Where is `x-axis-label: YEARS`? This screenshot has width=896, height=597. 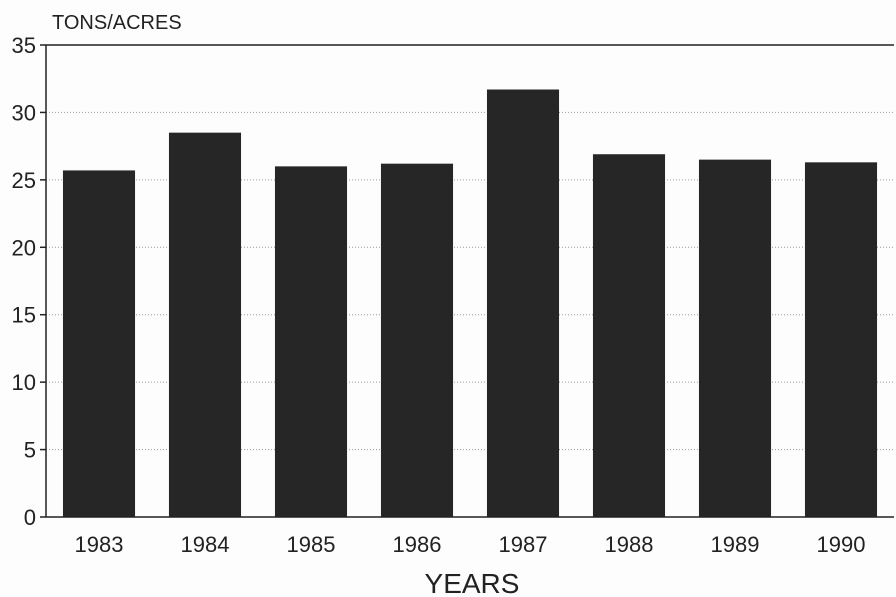
x-axis-label: YEARS is located at coordinates (472, 582).